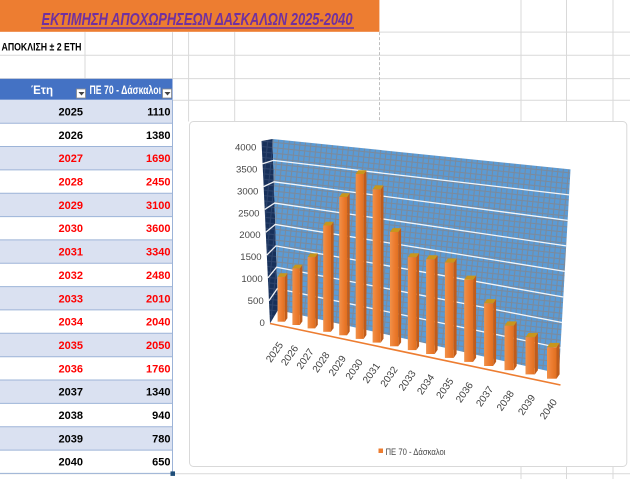 The image size is (630, 484). Describe the element at coordinates (161, 416) in the screenshot. I see `svg-text: 940` at that location.